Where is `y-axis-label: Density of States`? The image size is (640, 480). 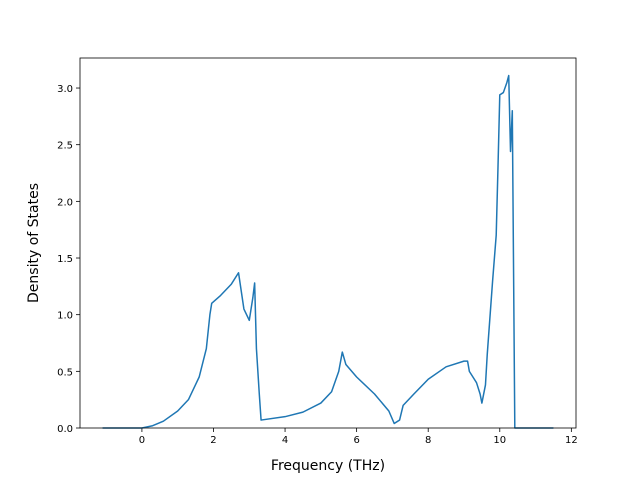 y-axis-label: Density of States is located at coordinates (34, 243).